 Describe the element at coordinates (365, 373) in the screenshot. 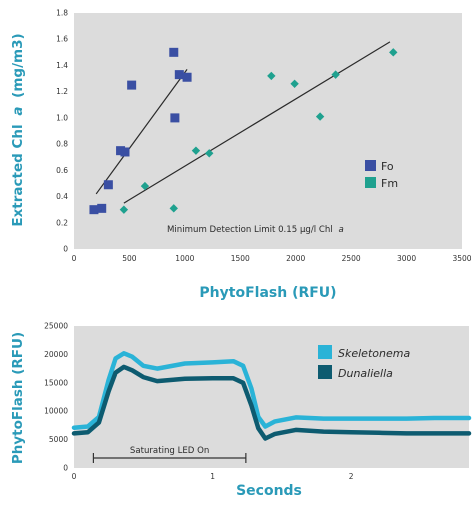

I see `legend-dunaliella-label: Dunaliella` at that location.